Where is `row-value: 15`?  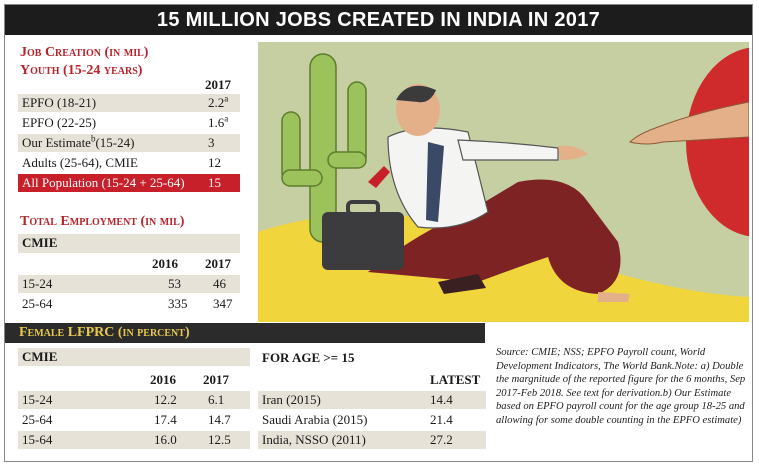
row-value: 15 is located at coordinates (214, 182).